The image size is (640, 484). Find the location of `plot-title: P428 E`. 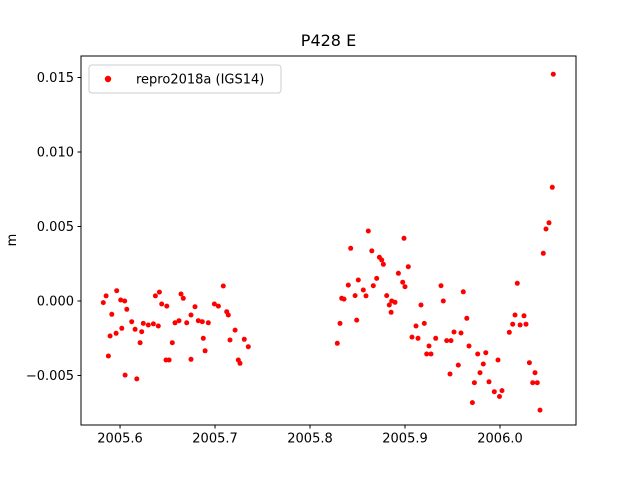

plot-title: P428 E is located at coordinates (328, 40).